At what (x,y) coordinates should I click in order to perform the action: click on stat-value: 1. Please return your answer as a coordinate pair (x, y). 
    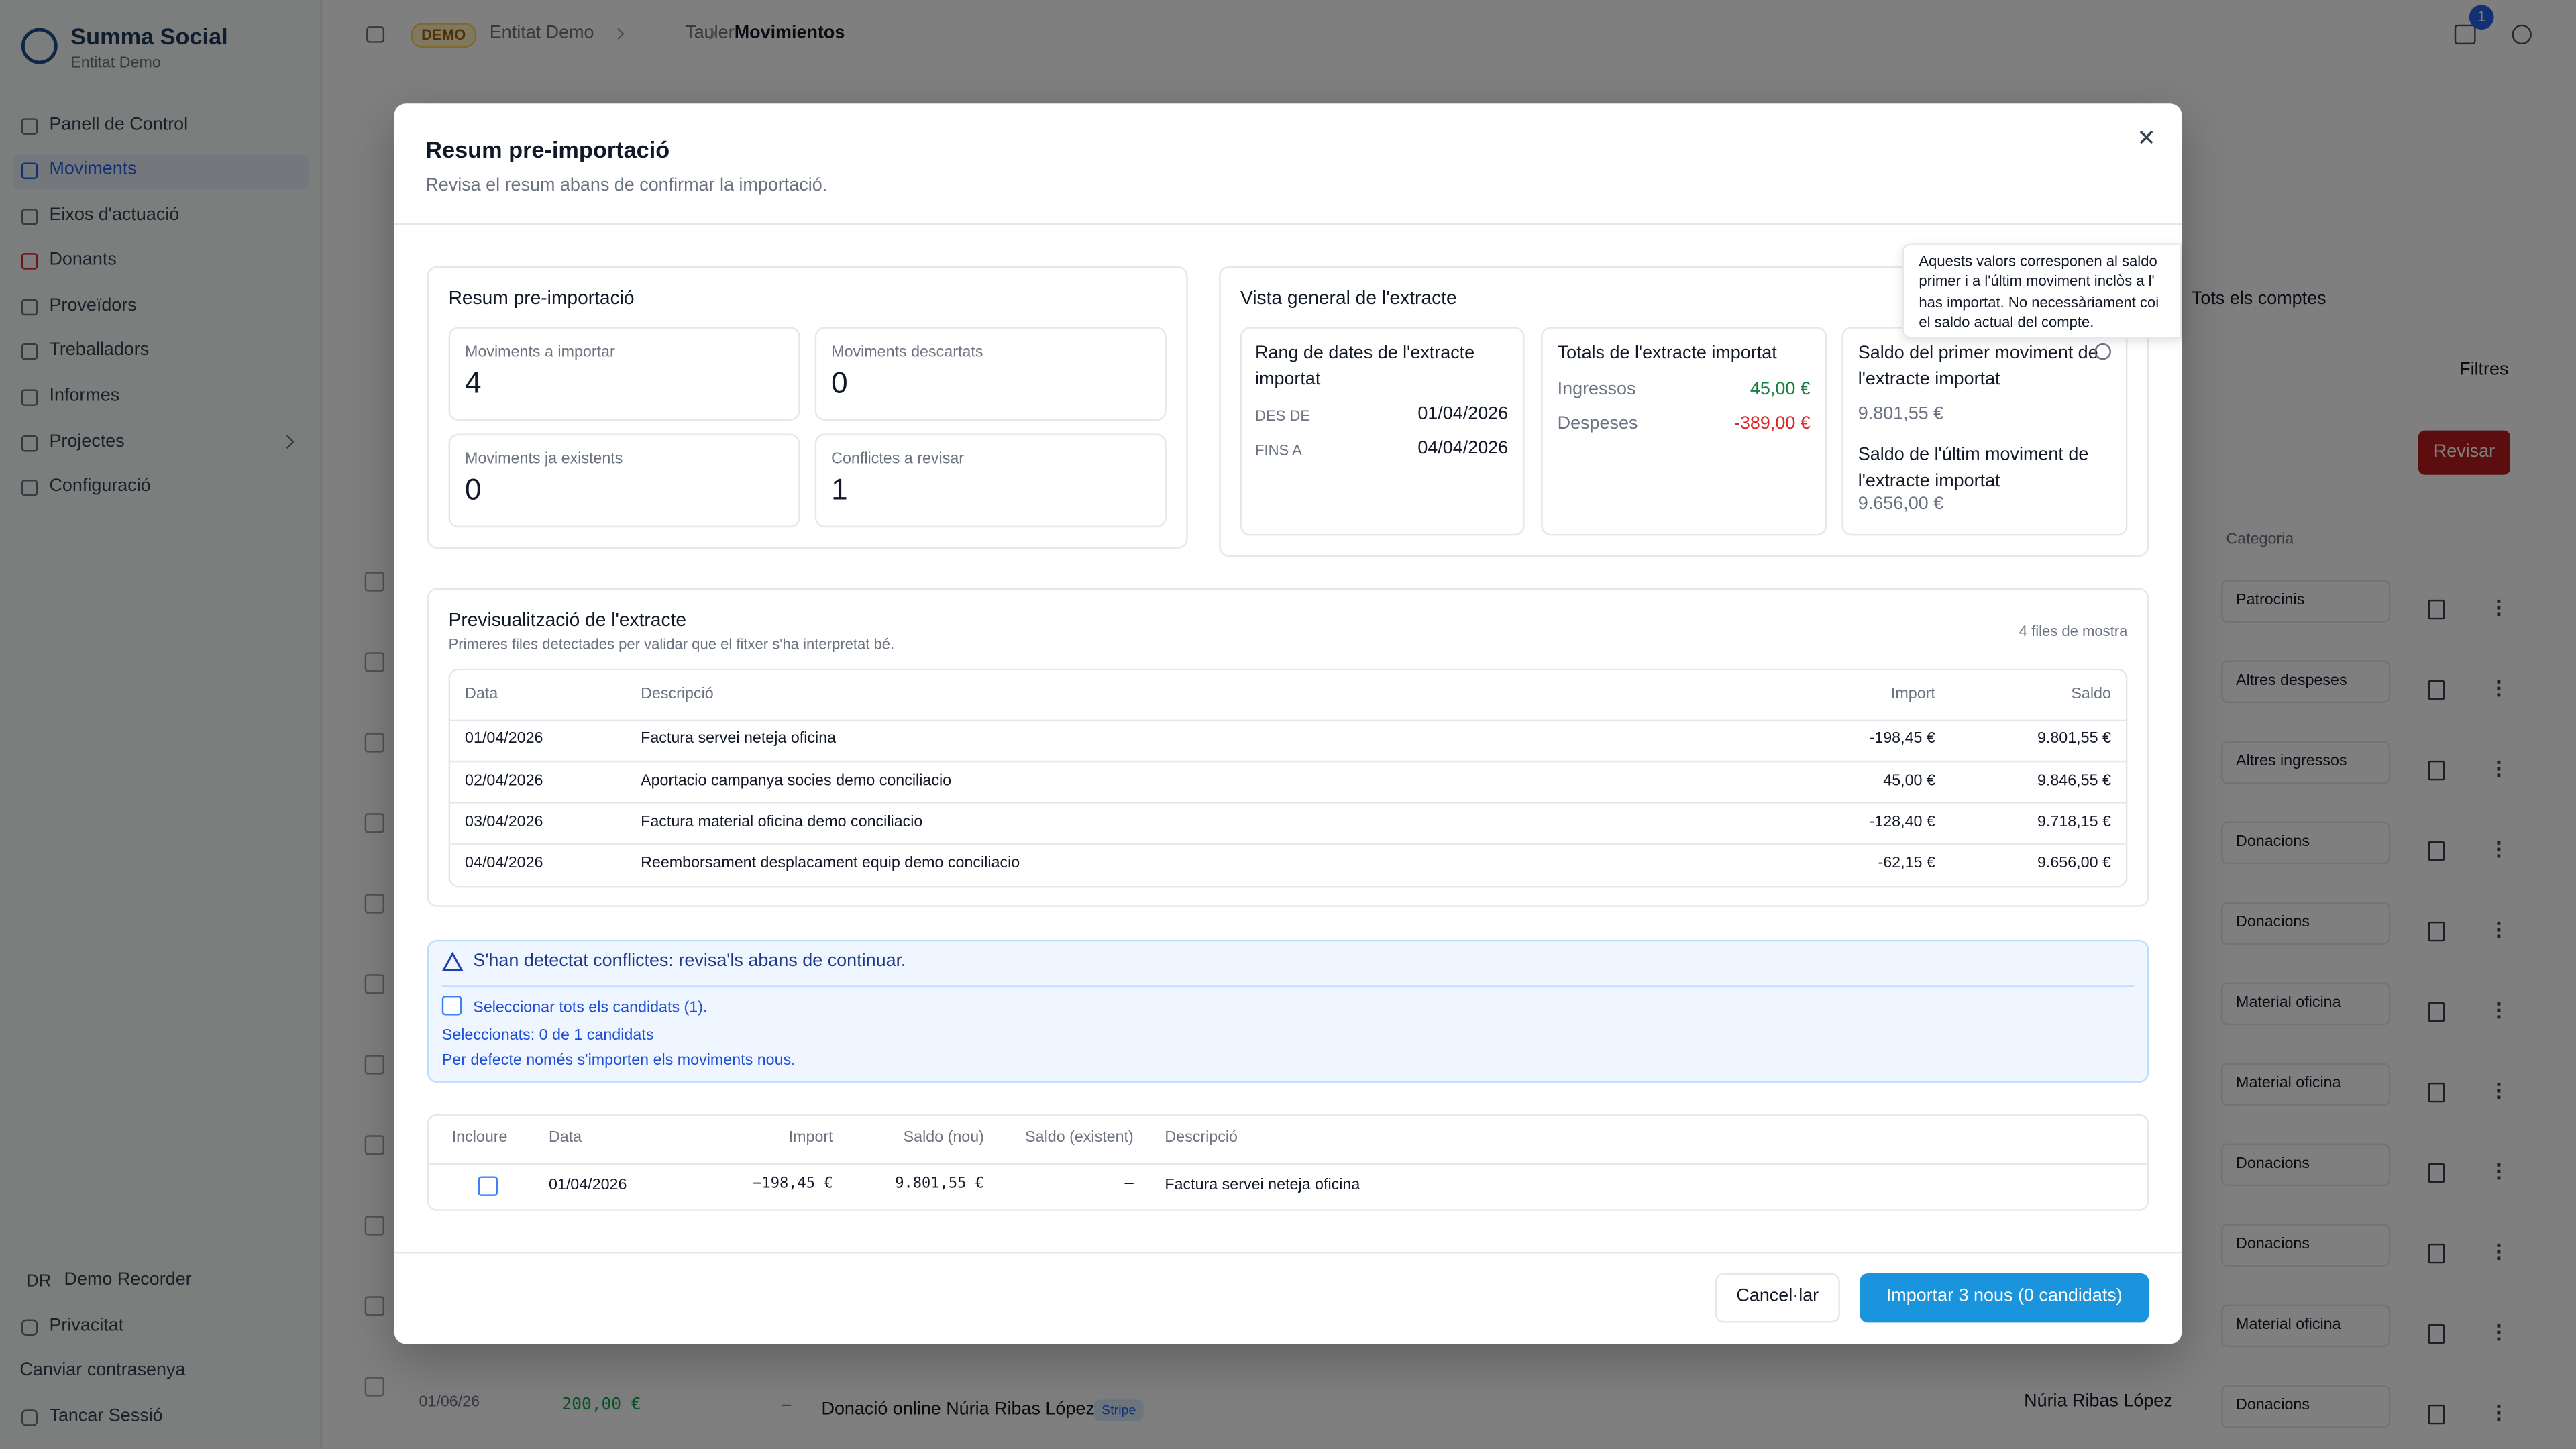
    Looking at the image, I should click on (839, 490).